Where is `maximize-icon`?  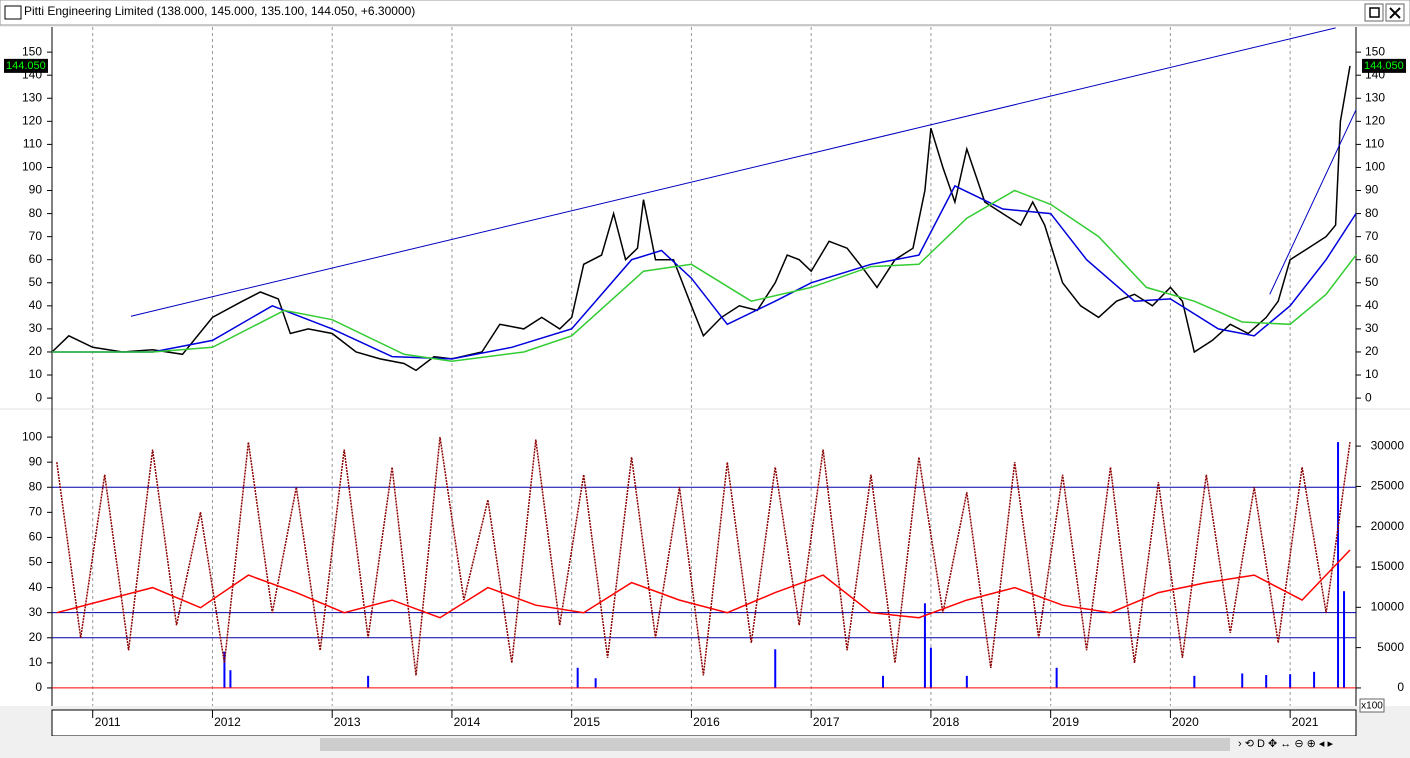
maximize-icon is located at coordinates (1374, 12).